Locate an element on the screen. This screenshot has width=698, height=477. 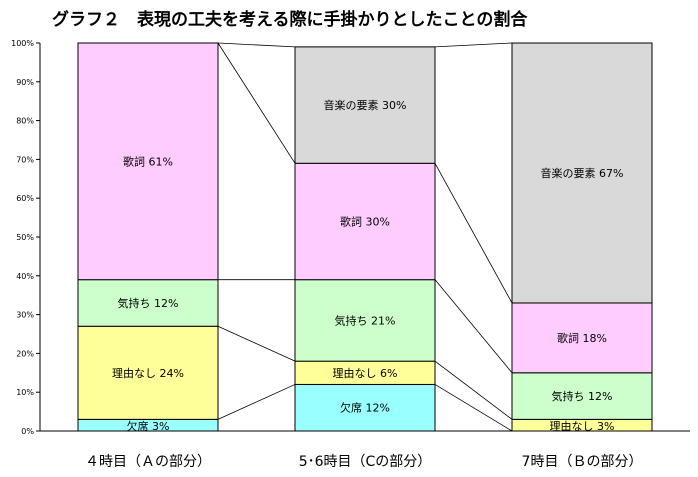
data-label: 歌詞 18% is located at coordinates (582, 338).